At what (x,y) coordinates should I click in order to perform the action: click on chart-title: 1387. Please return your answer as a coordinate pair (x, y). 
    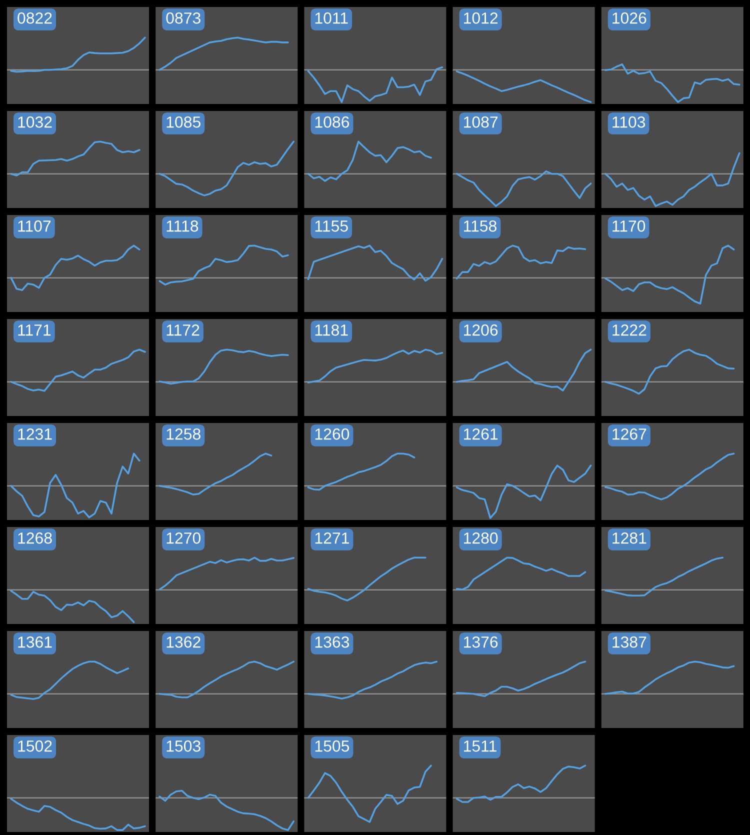
    Looking at the image, I should click on (629, 642).